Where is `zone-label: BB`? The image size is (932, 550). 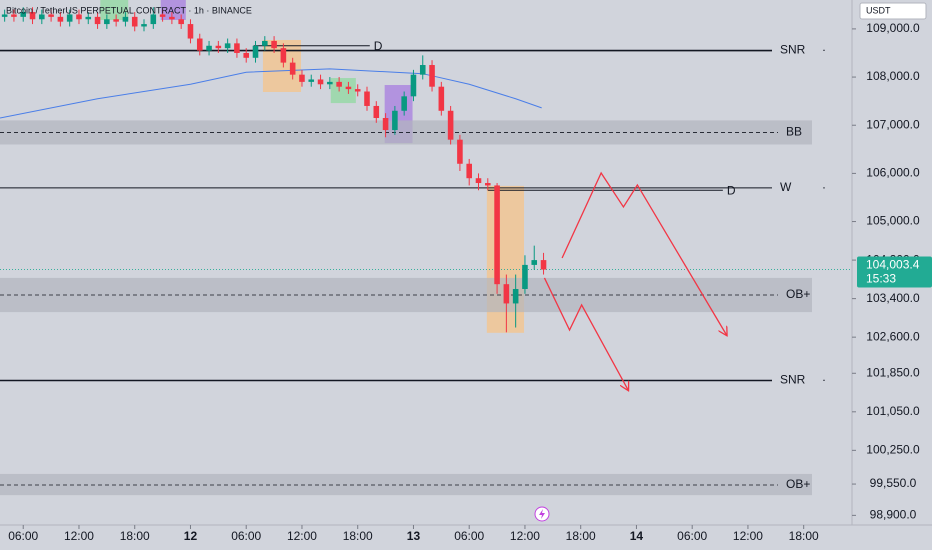
zone-label: BB is located at coordinates (794, 132).